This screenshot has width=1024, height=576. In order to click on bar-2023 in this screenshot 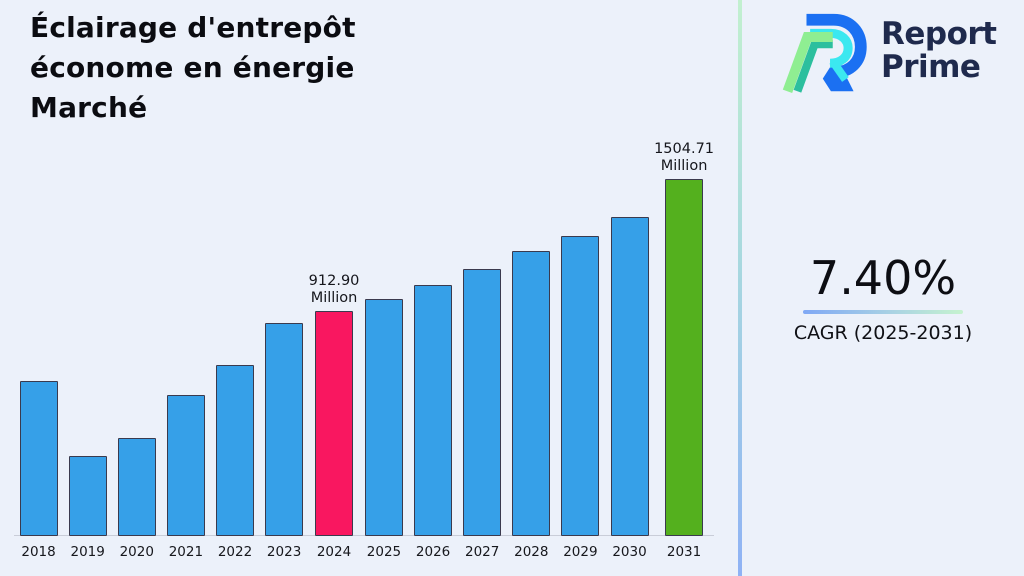, I will do `click(284, 429)`.